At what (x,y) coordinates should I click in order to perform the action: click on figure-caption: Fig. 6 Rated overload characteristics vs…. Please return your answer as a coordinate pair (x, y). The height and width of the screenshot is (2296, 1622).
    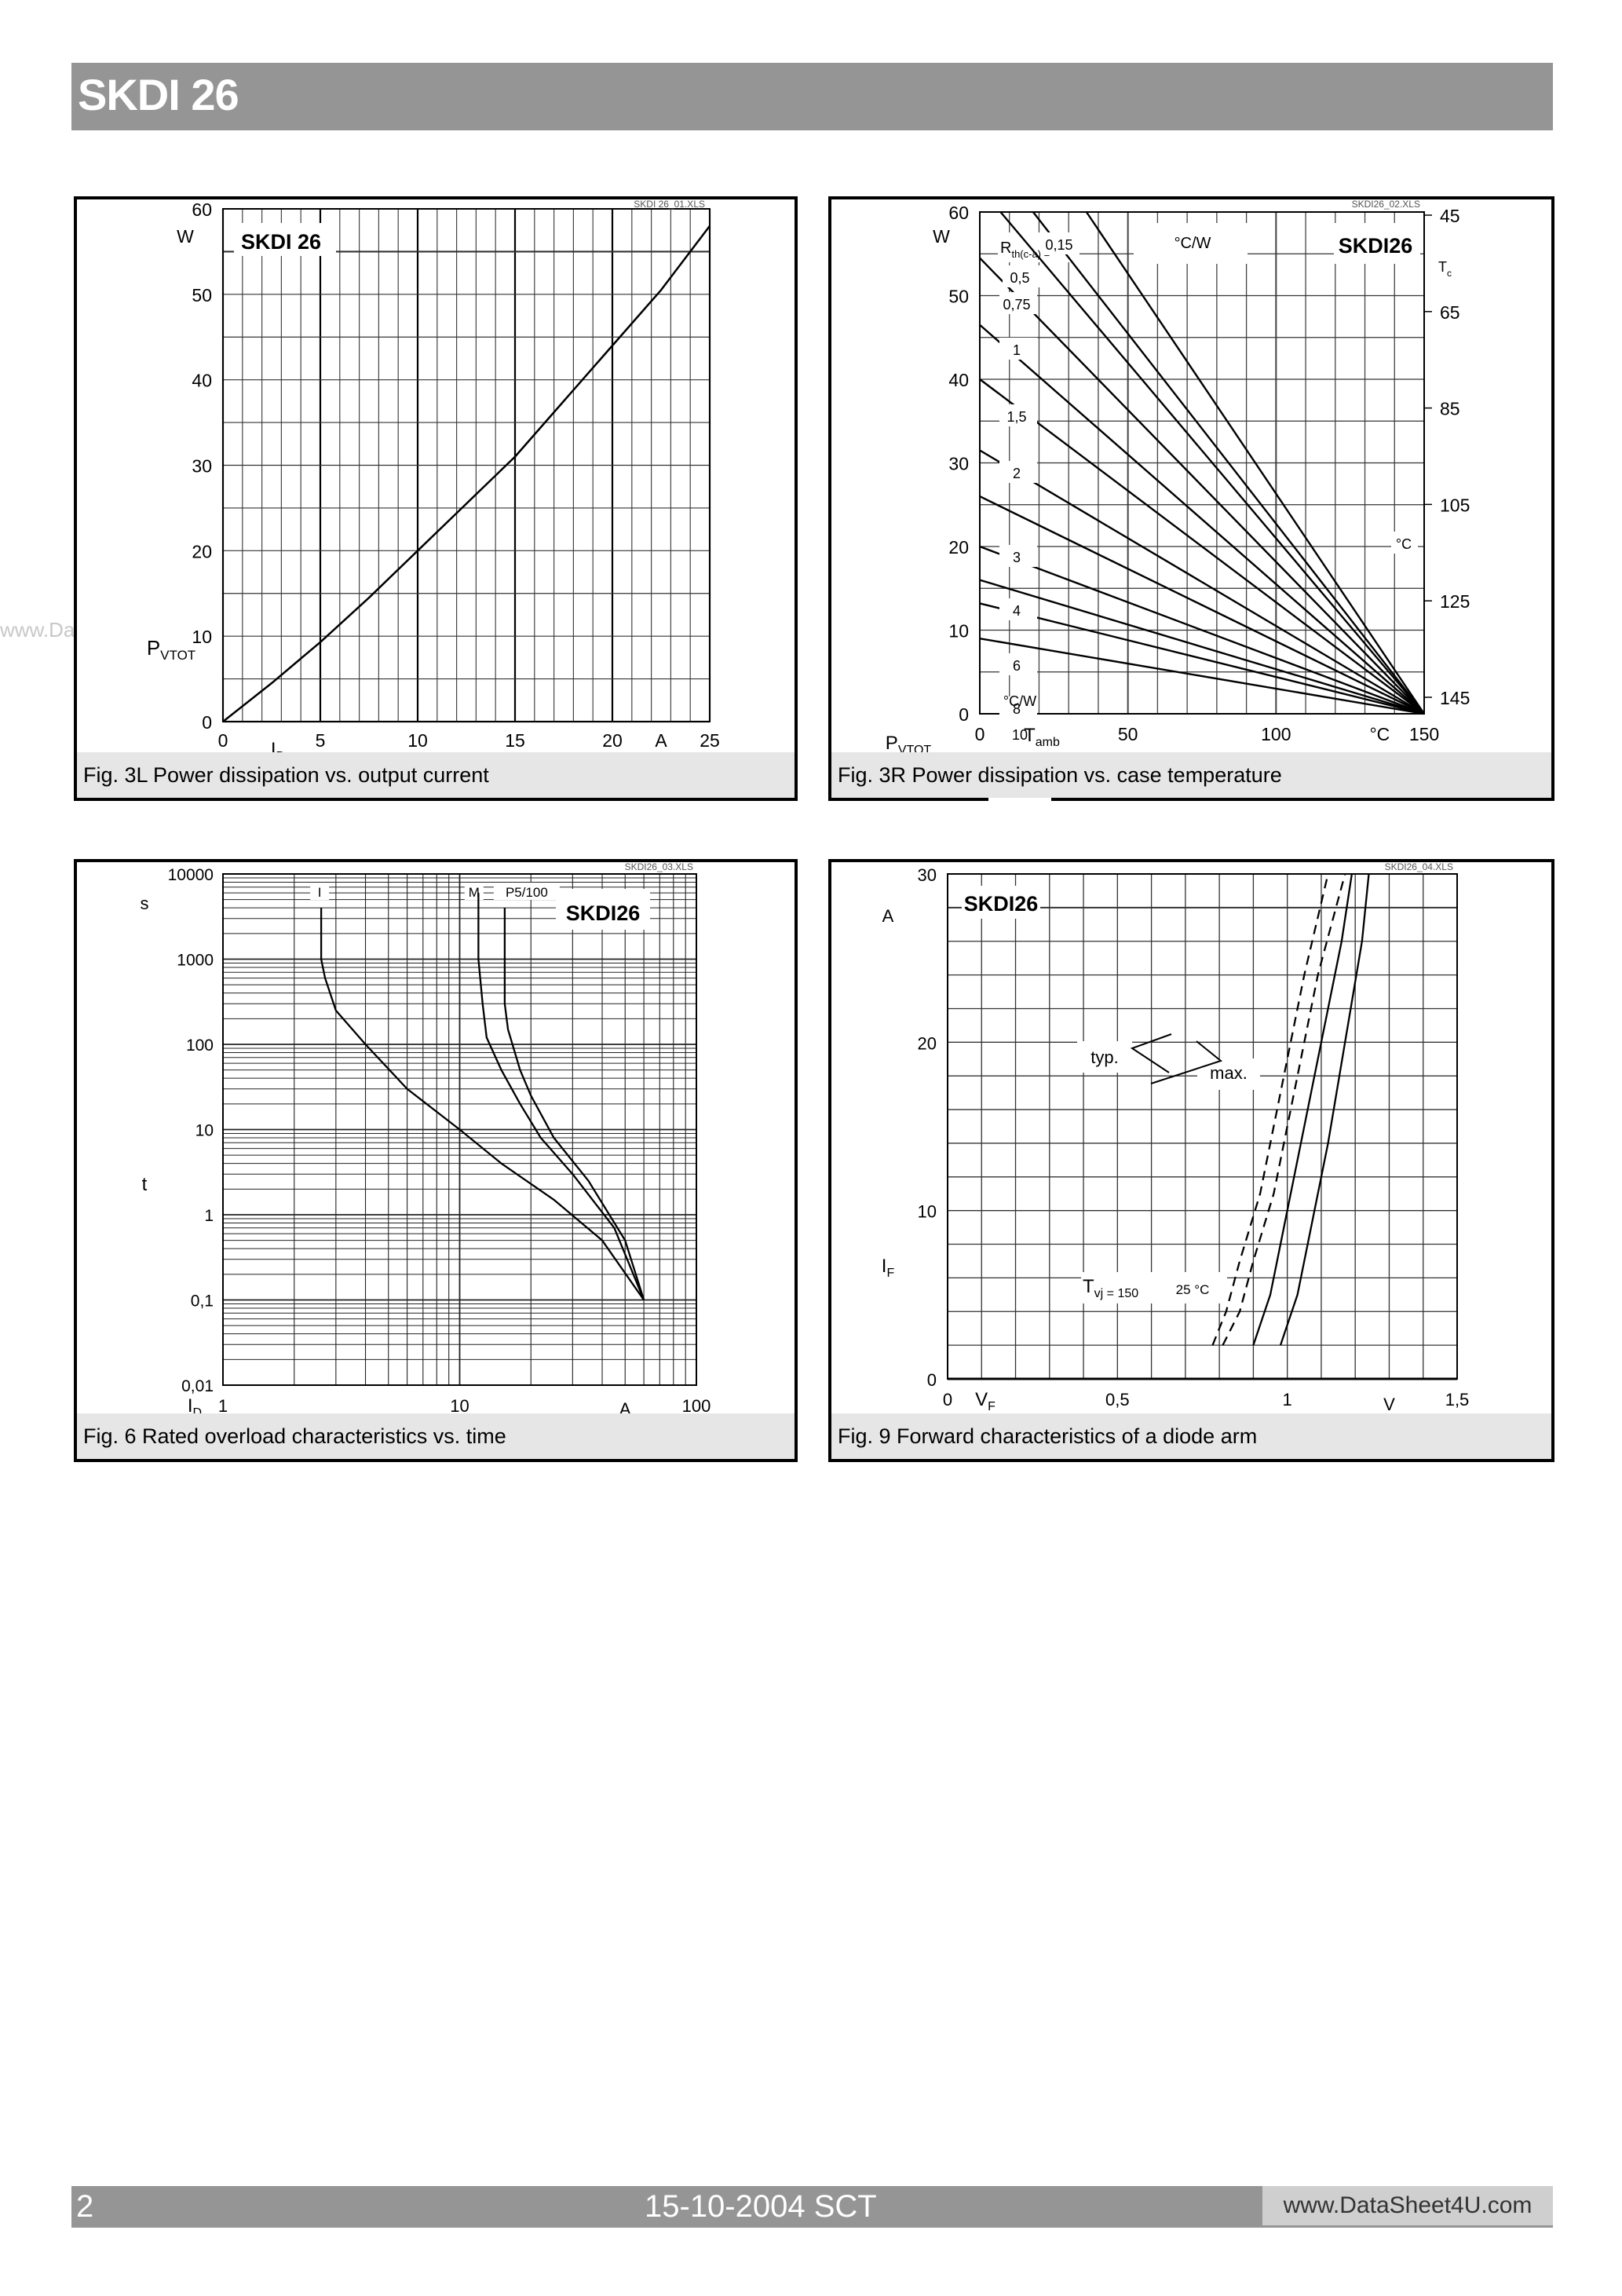
    Looking at the image, I should click on (436, 1436).